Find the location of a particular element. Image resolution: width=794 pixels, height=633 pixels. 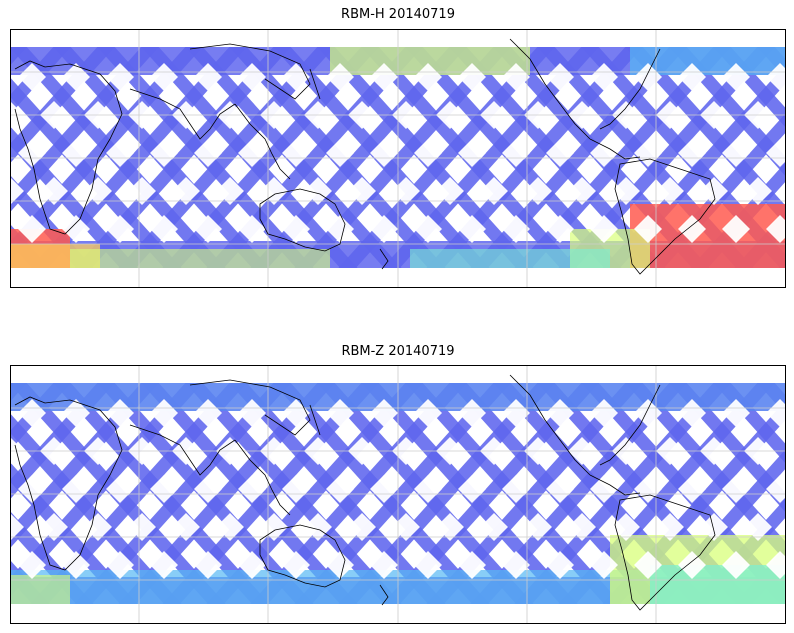

panel-title-rbm-h: RBM-H 20140719 is located at coordinates (398, 14).